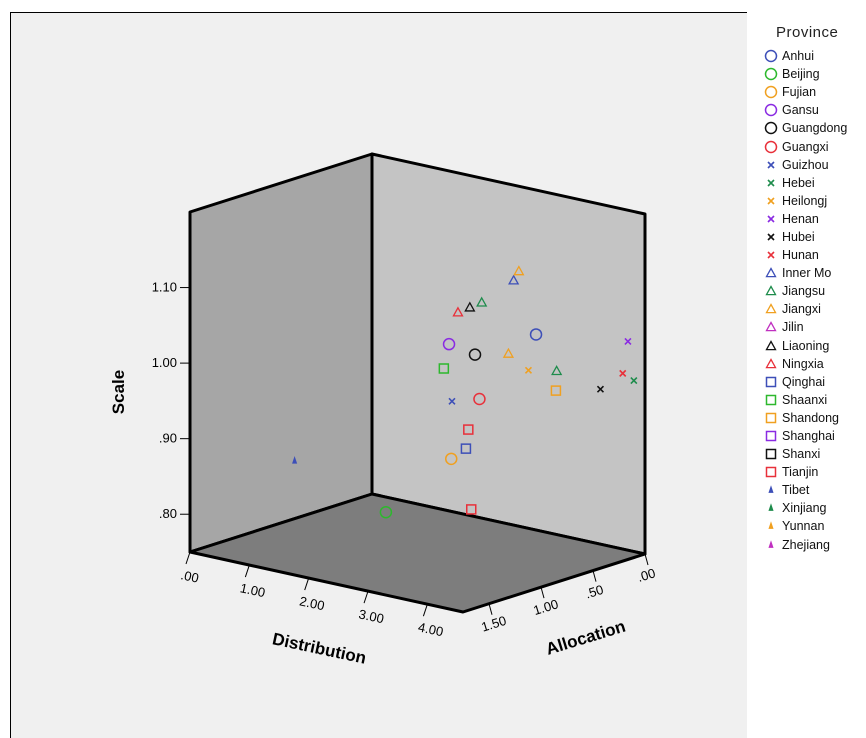 The width and height of the screenshot is (866, 738). What do you see at coordinates (814, 183) in the screenshot?
I see `legend-item: Hebei` at bounding box center [814, 183].